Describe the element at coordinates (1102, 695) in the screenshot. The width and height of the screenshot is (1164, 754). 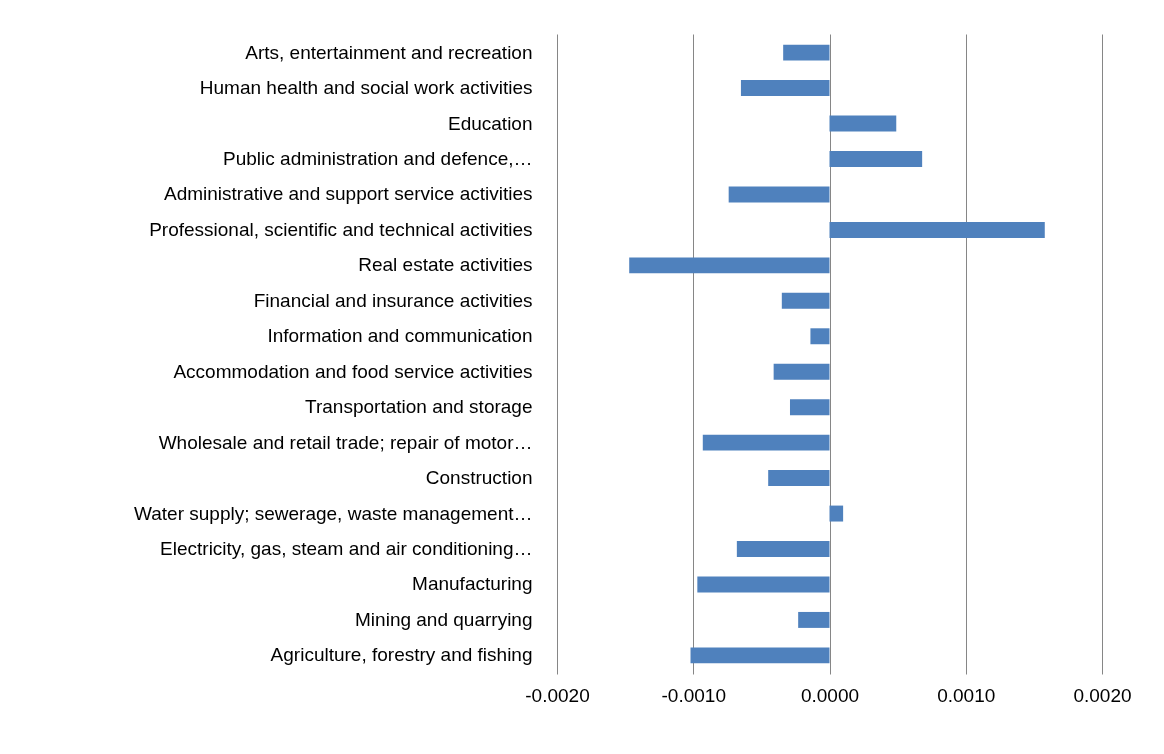
I see `x-tick-label: 0.0020` at that location.